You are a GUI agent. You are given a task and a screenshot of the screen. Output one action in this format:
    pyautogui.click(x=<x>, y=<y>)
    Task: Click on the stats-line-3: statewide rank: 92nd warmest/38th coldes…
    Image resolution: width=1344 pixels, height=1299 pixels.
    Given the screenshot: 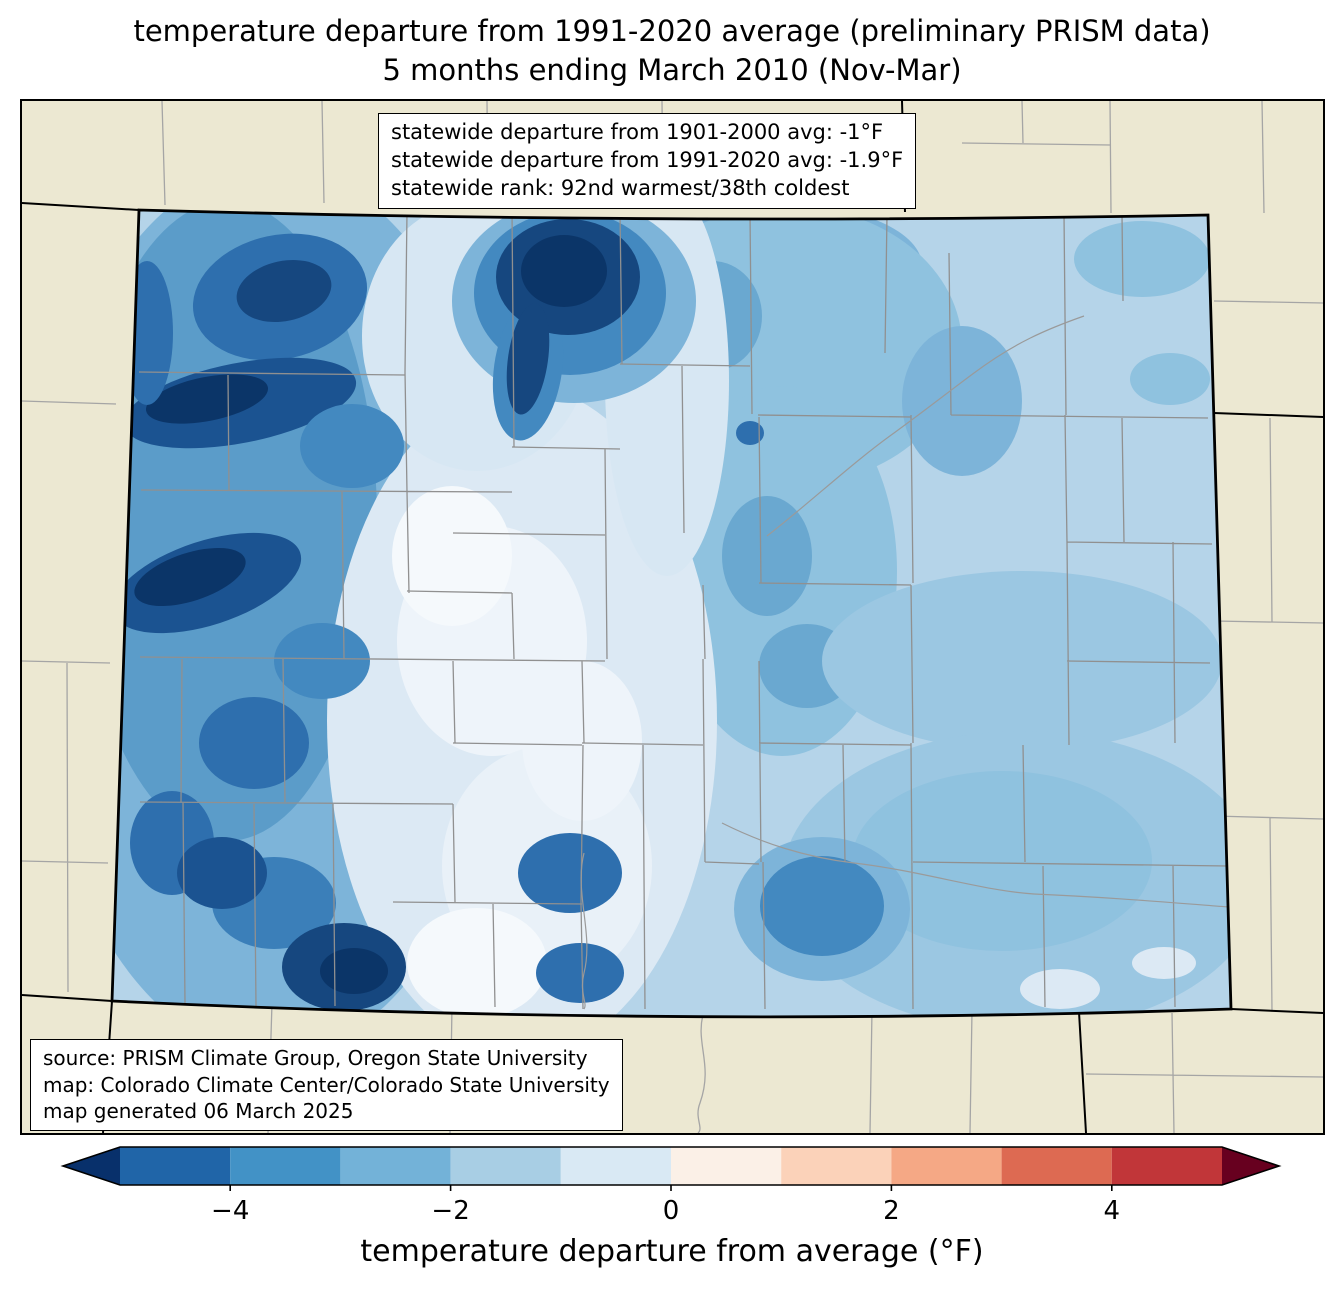 What is the action you would take?
    pyautogui.click(x=620, y=187)
    